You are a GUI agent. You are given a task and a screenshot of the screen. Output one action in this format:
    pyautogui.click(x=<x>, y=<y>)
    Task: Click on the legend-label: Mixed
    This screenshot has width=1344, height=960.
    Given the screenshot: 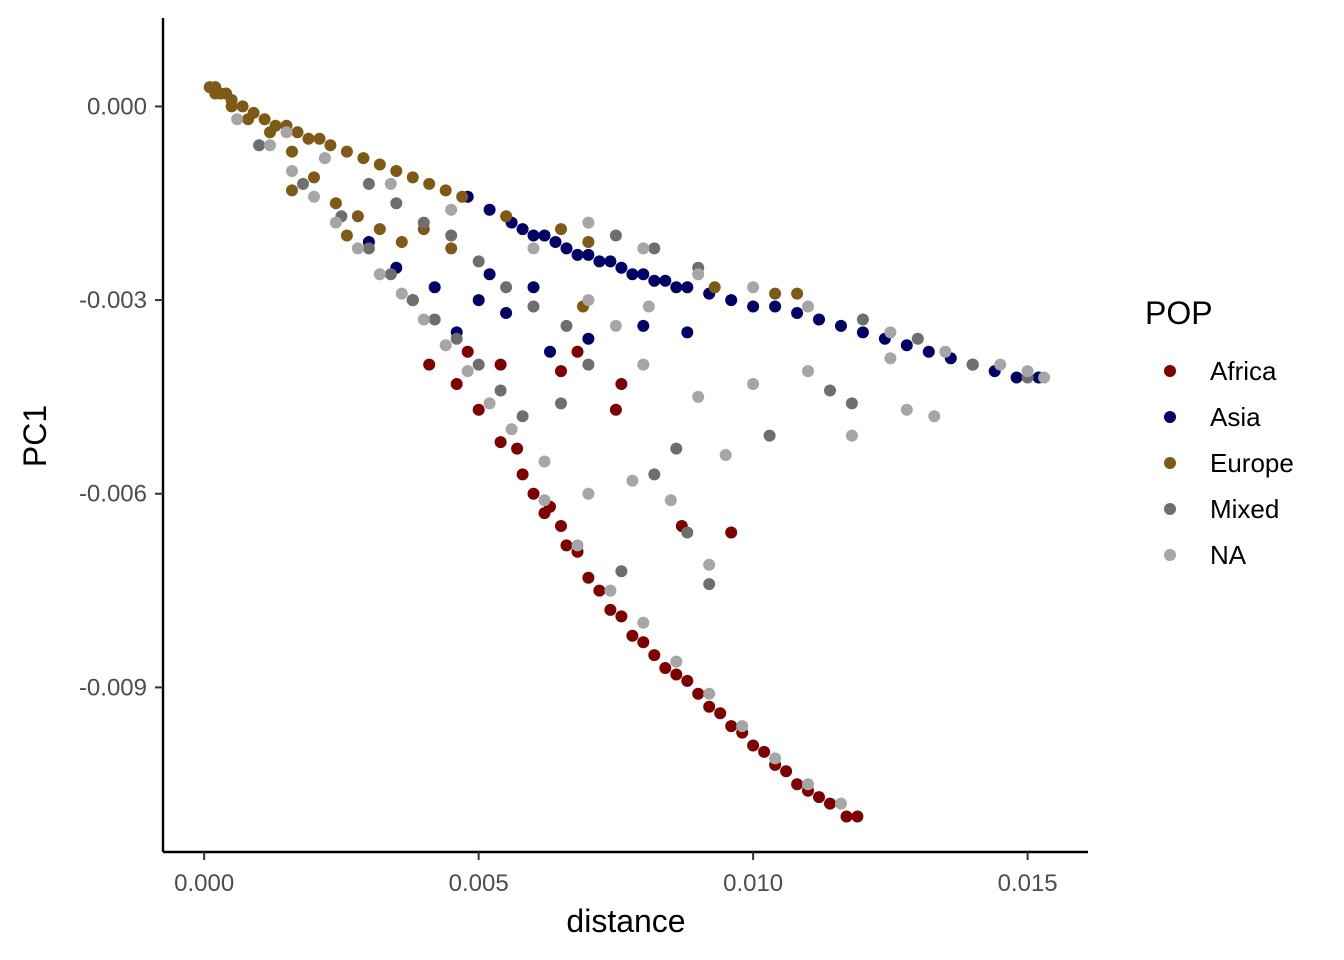 What is the action you would take?
    pyautogui.click(x=1244, y=509)
    